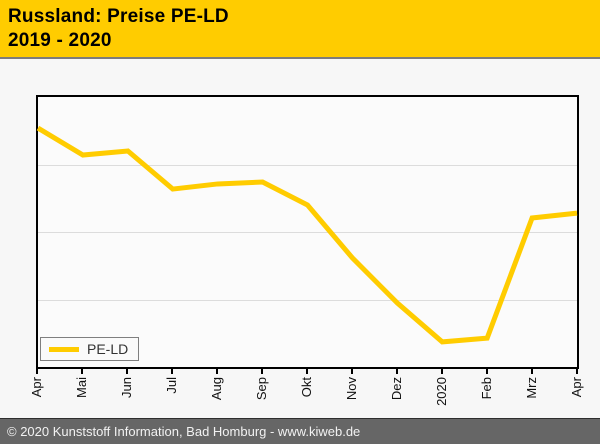 The width and height of the screenshot is (600, 444). Describe the element at coordinates (396, 389) in the screenshot. I see `x-axis-label: Dez` at that location.